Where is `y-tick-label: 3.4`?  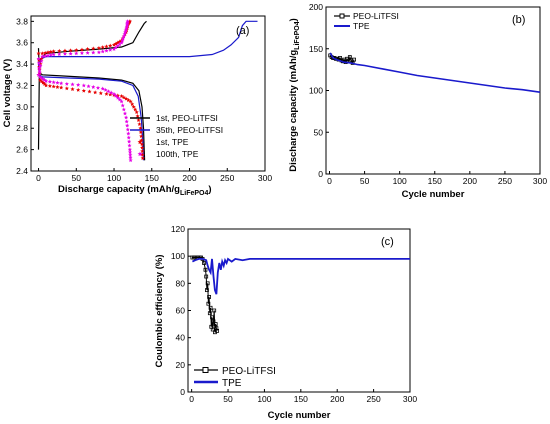
y-tick-label: 3.4 is located at coordinates (22, 64).